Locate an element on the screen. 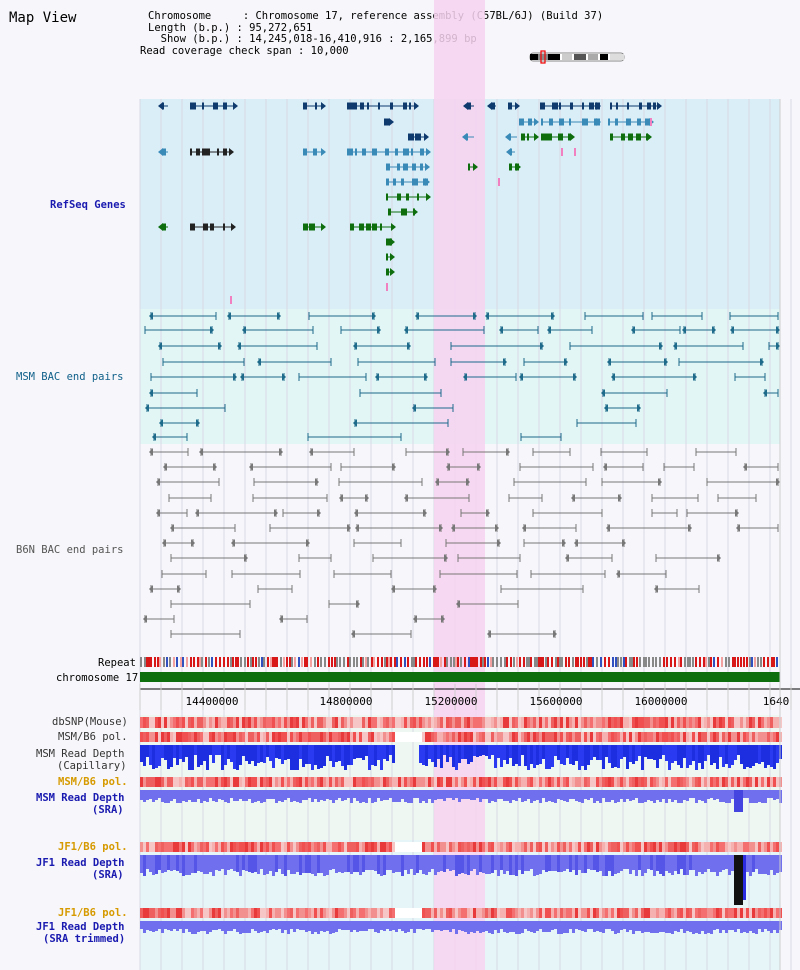 The image size is (800, 970). msm-depth-cap-label-1: MSM Read Depth is located at coordinates (80, 754).